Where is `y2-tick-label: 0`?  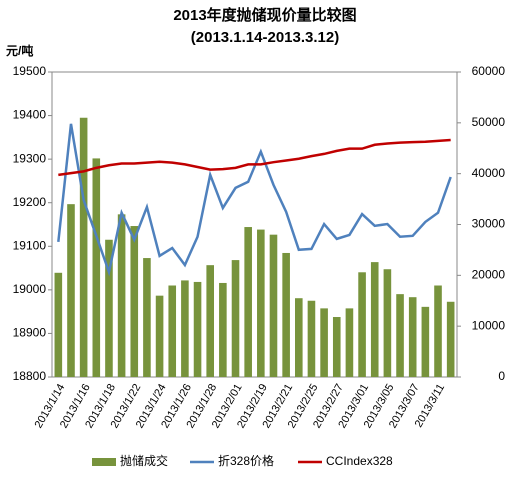
y2-tick-label: 0 is located at coordinates (501, 376).